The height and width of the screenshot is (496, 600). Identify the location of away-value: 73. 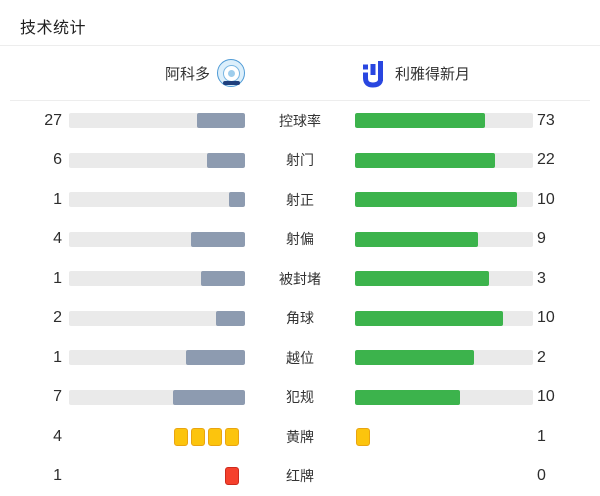
(546, 120).